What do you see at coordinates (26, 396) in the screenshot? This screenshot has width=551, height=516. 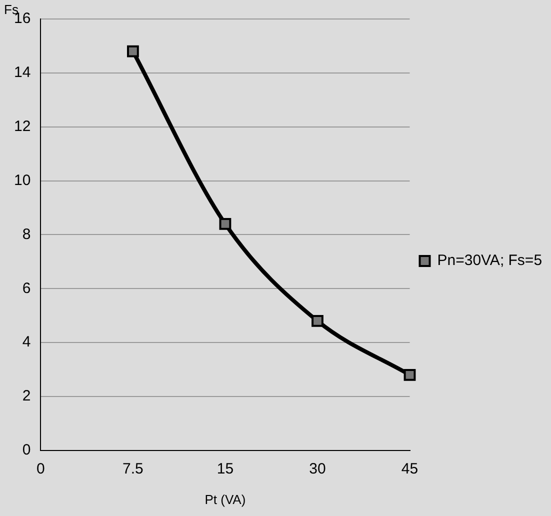 I see `y-tick-label: 2` at bounding box center [26, 396].